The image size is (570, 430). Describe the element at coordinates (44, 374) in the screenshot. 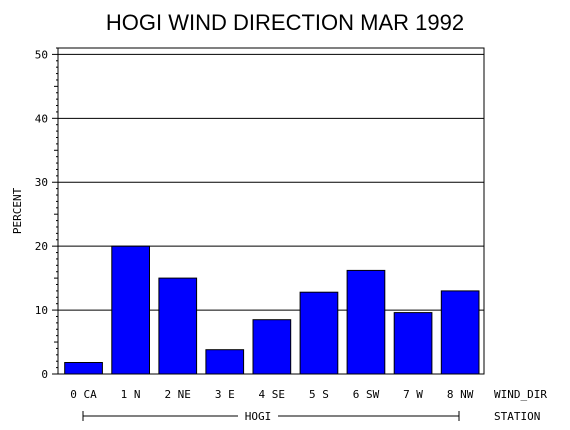

I see `y-tick-label: 0` at that location.